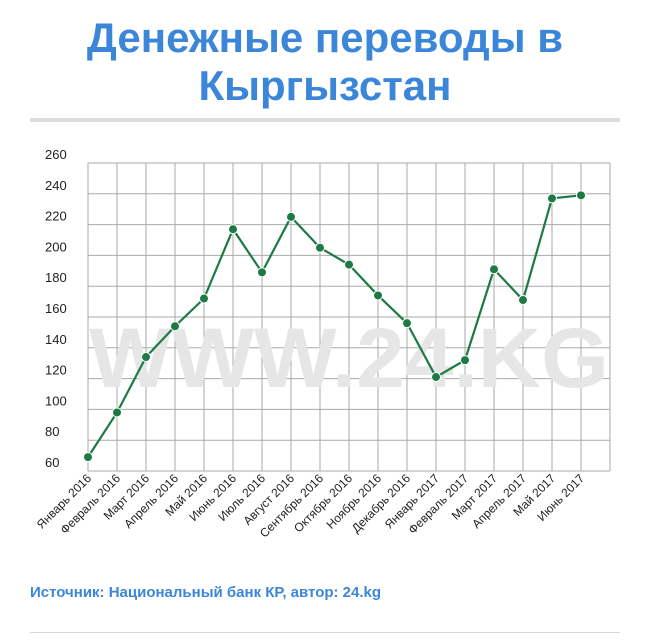 The height and width of the screenshot is (642, 650). Describe the element at coordinates (56, 370) in the screenshot. I see `y-tick-label: 120` at that location.